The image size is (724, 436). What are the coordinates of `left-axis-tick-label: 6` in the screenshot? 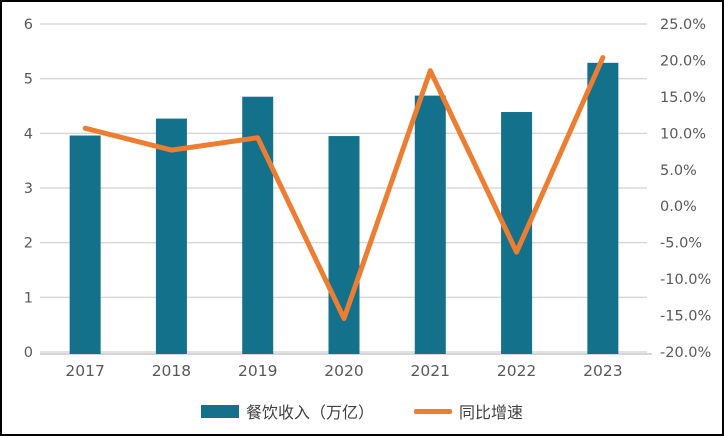 It's located at (28, 25).